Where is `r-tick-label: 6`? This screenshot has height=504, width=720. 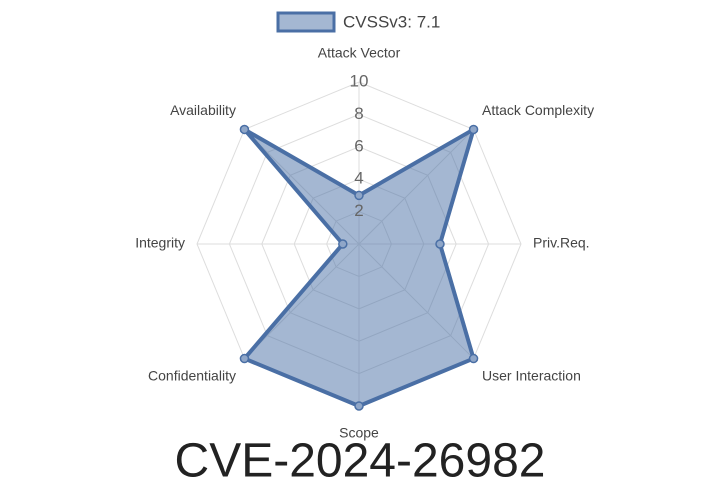 r-tick-label: 6 is located at coordinates (358, 145).